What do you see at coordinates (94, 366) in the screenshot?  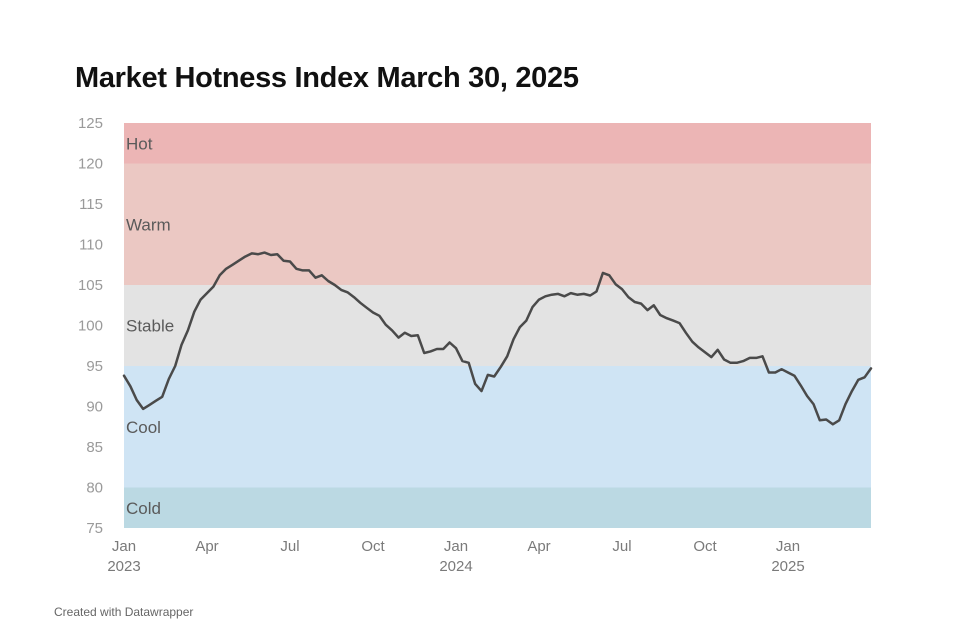 I see `y-tick-label: 95` at bounding box center [94, 366].